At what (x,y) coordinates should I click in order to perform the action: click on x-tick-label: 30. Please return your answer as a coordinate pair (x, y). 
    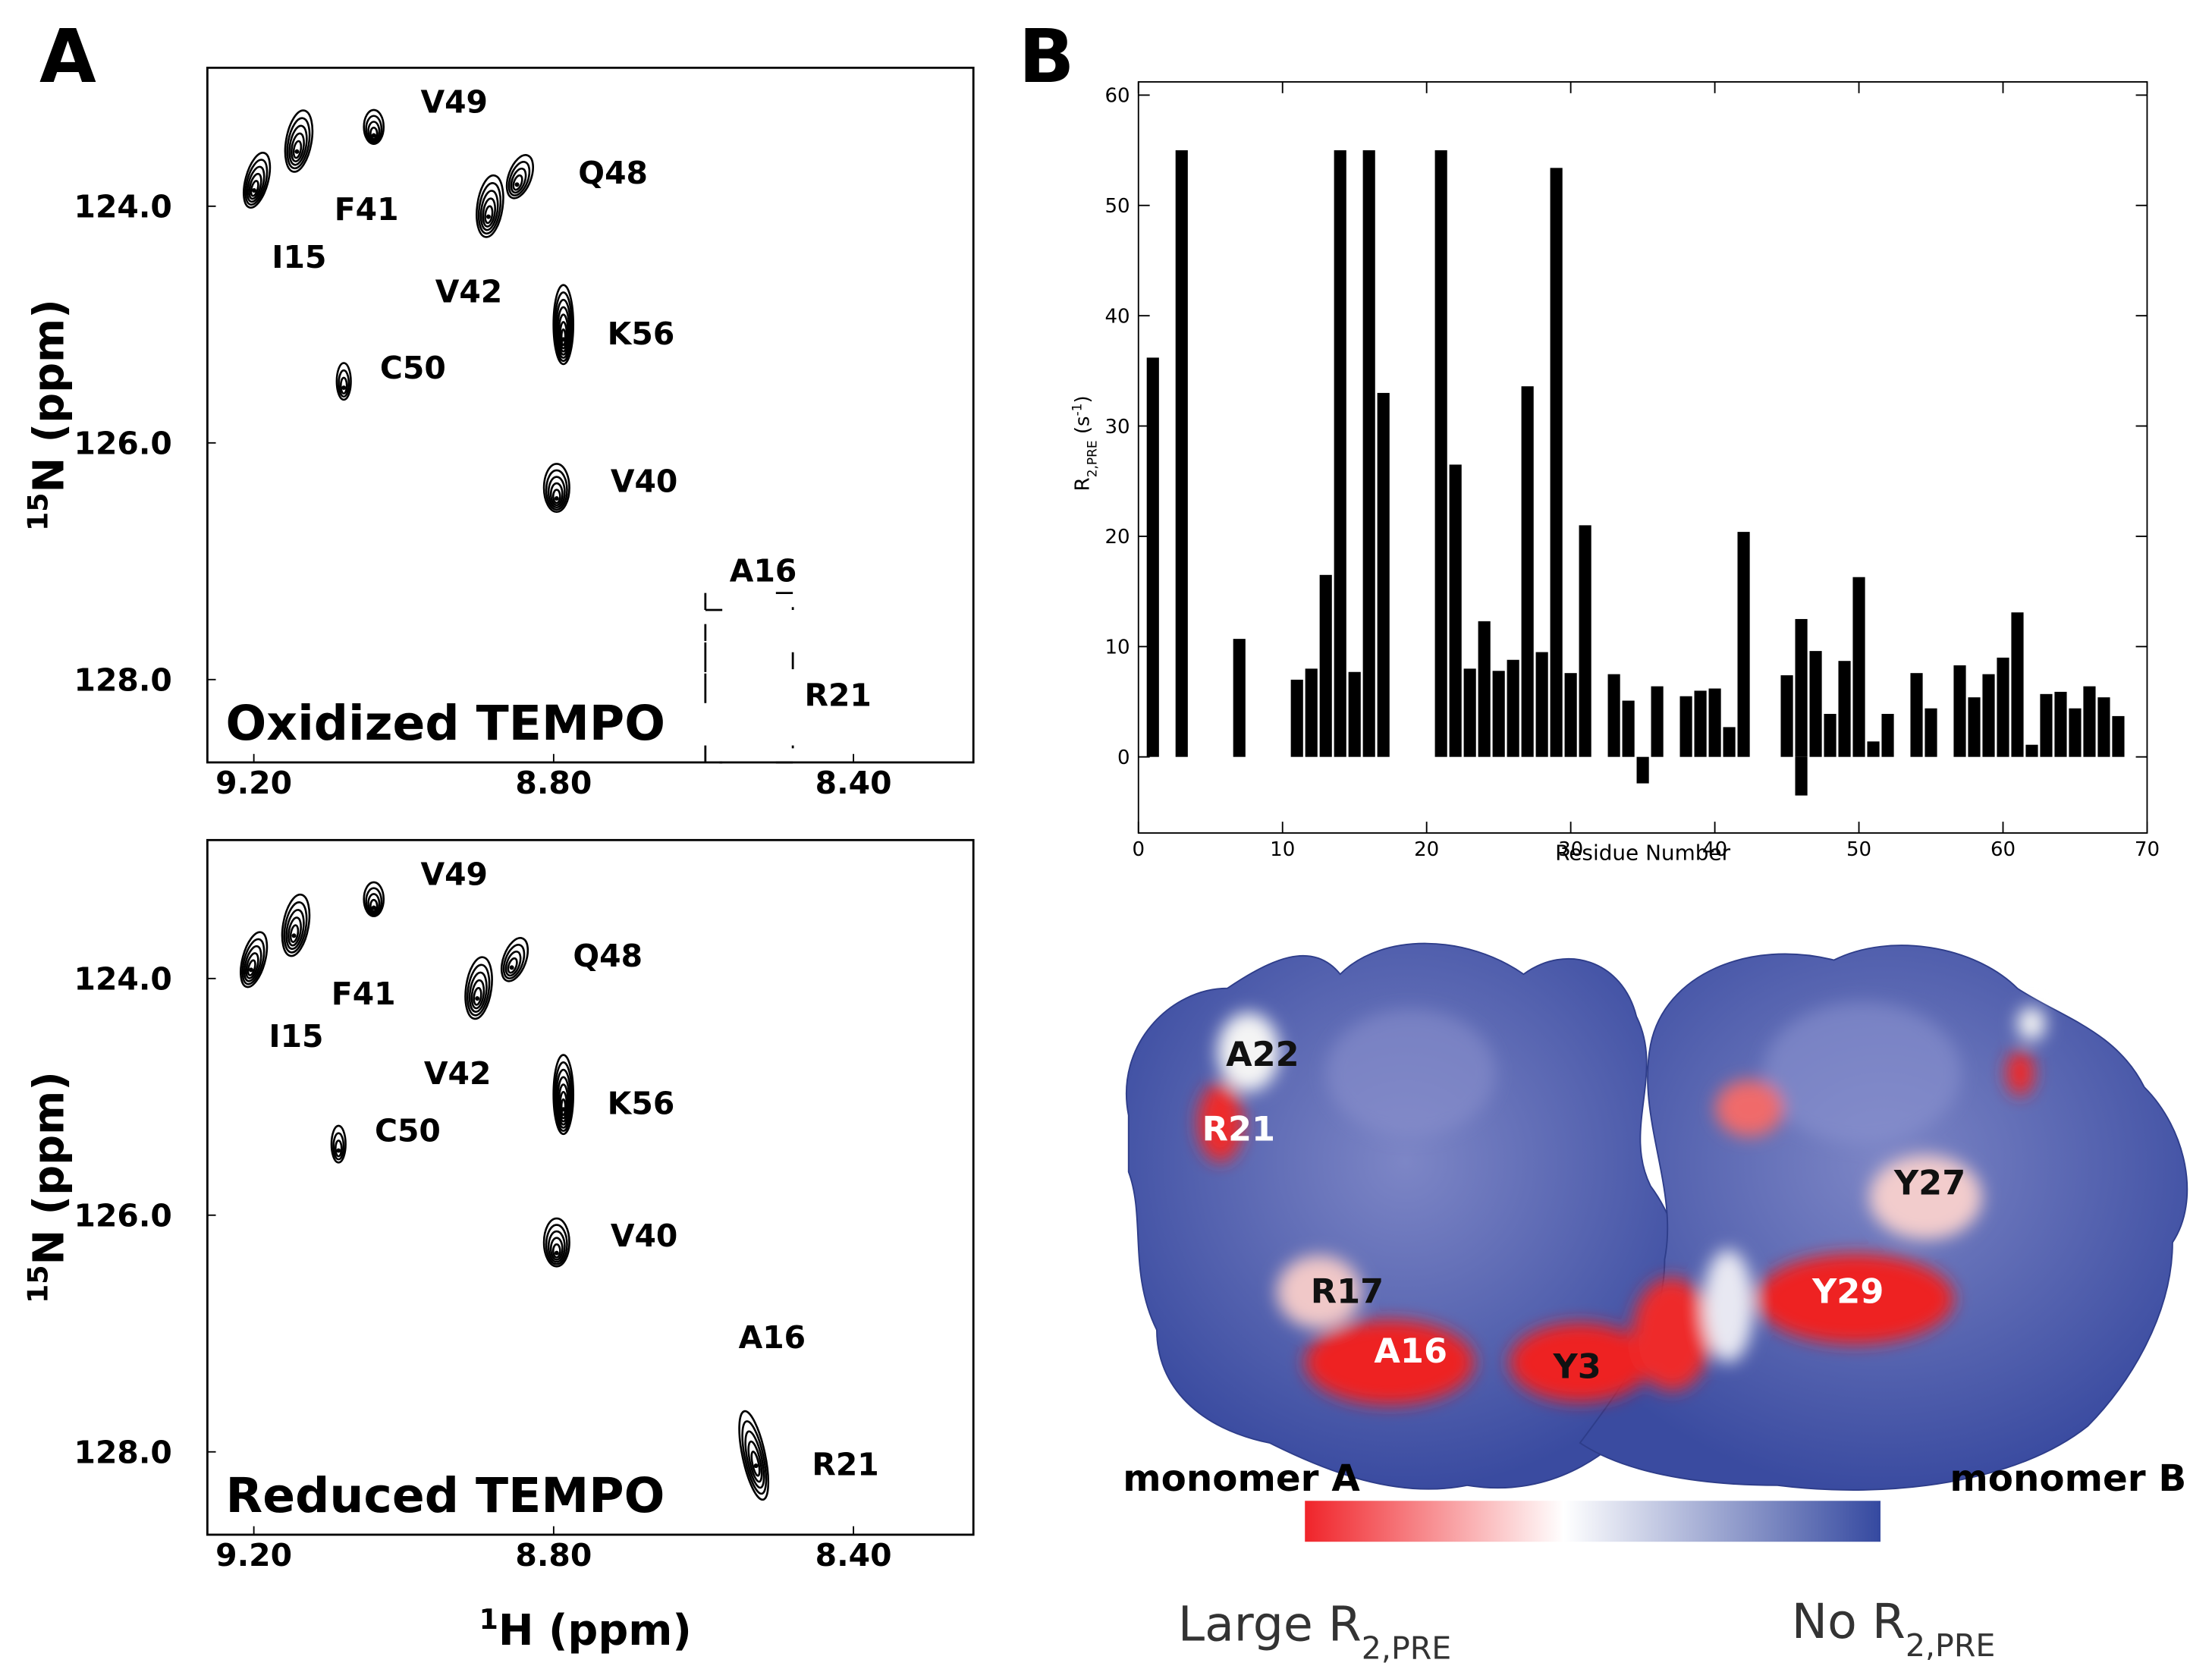
    Looking at the image, I should click on (1570, 849).